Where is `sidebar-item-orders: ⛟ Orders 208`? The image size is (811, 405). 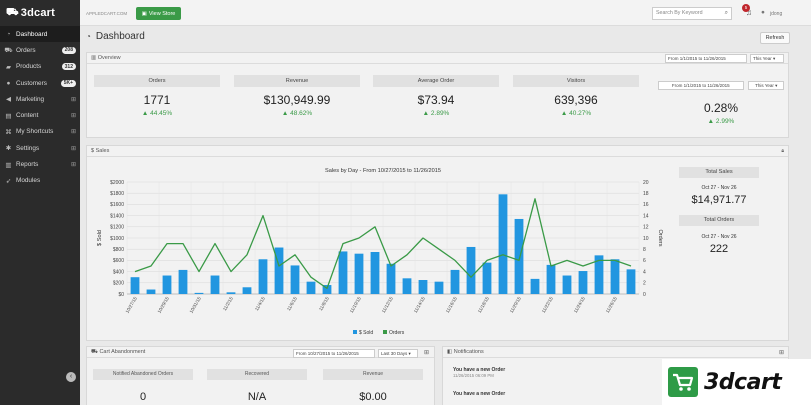 sidebar-item-orders: ⛟ Orders 208 is located at coordinates (40, 50).